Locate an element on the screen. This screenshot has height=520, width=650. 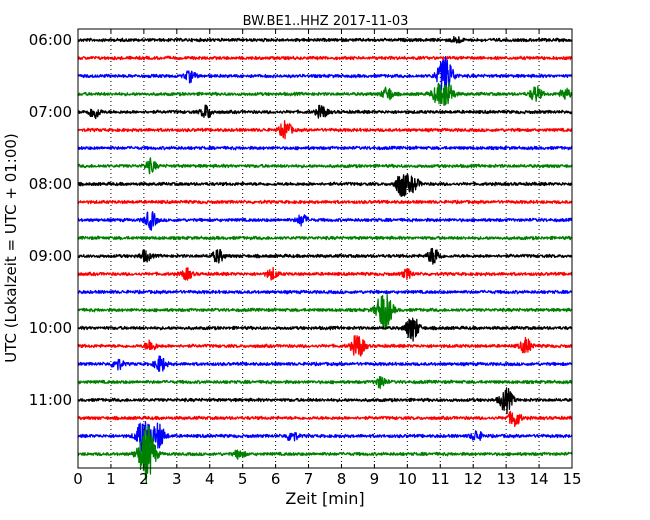
x-tick-label: 2 is located at coordinates (144, 479).